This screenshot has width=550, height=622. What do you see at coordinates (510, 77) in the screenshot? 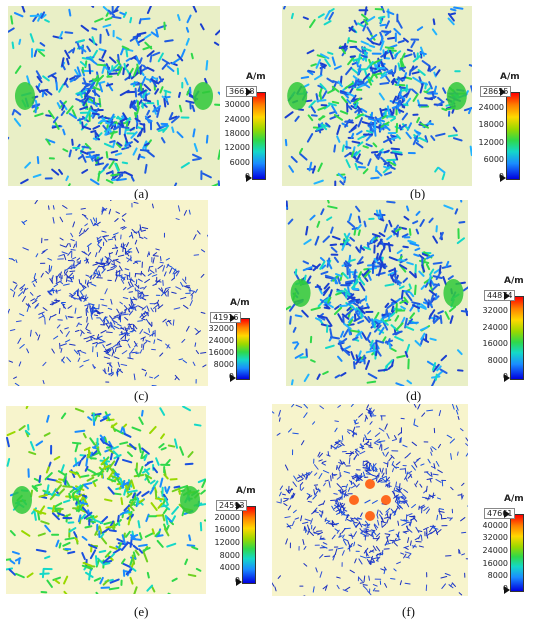
I see `colorbar-unit-b: A/m` at bounding box center [510, 77].